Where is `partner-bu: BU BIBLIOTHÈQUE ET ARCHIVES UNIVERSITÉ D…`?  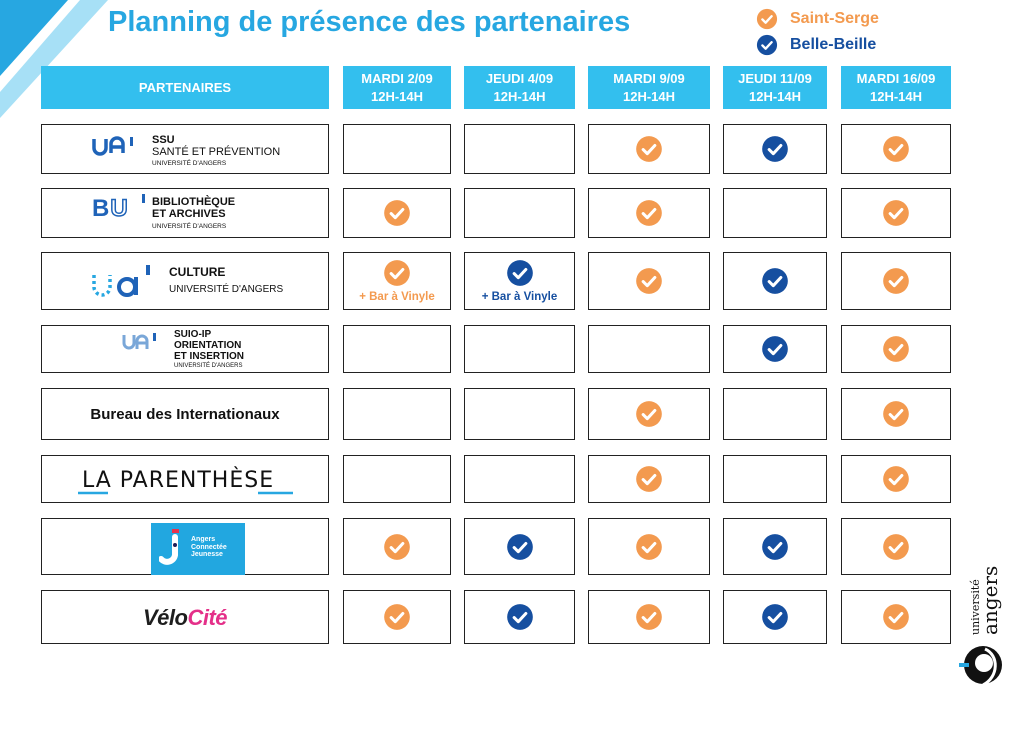 partner-bu: BU BIBLIOTHÈQUE ET ARCHIVES UNIVERSITÉ D… is located at coordinates (185, 213).